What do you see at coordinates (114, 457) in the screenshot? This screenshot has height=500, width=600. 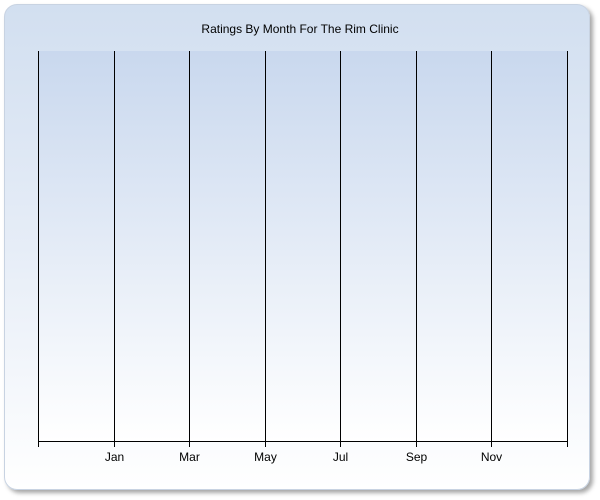 I see `x-tick-label: Jan` at bounding box center [114, 457].